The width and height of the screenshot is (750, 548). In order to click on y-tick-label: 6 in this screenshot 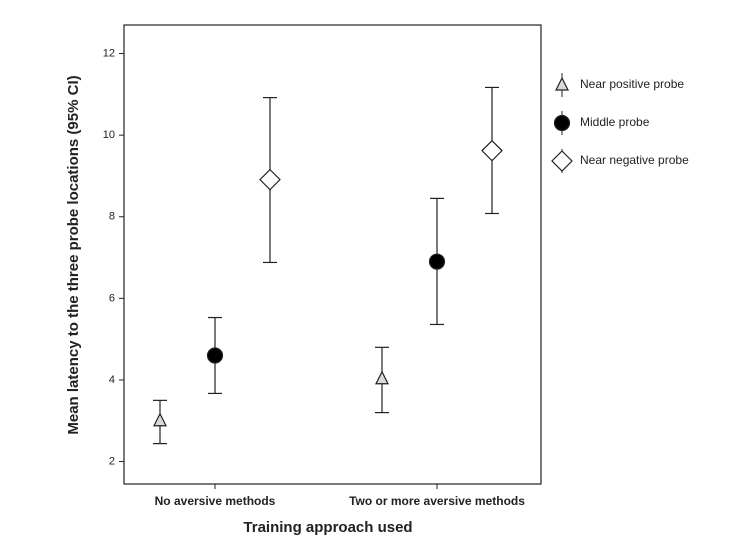, I will do `click(112, 298)`.